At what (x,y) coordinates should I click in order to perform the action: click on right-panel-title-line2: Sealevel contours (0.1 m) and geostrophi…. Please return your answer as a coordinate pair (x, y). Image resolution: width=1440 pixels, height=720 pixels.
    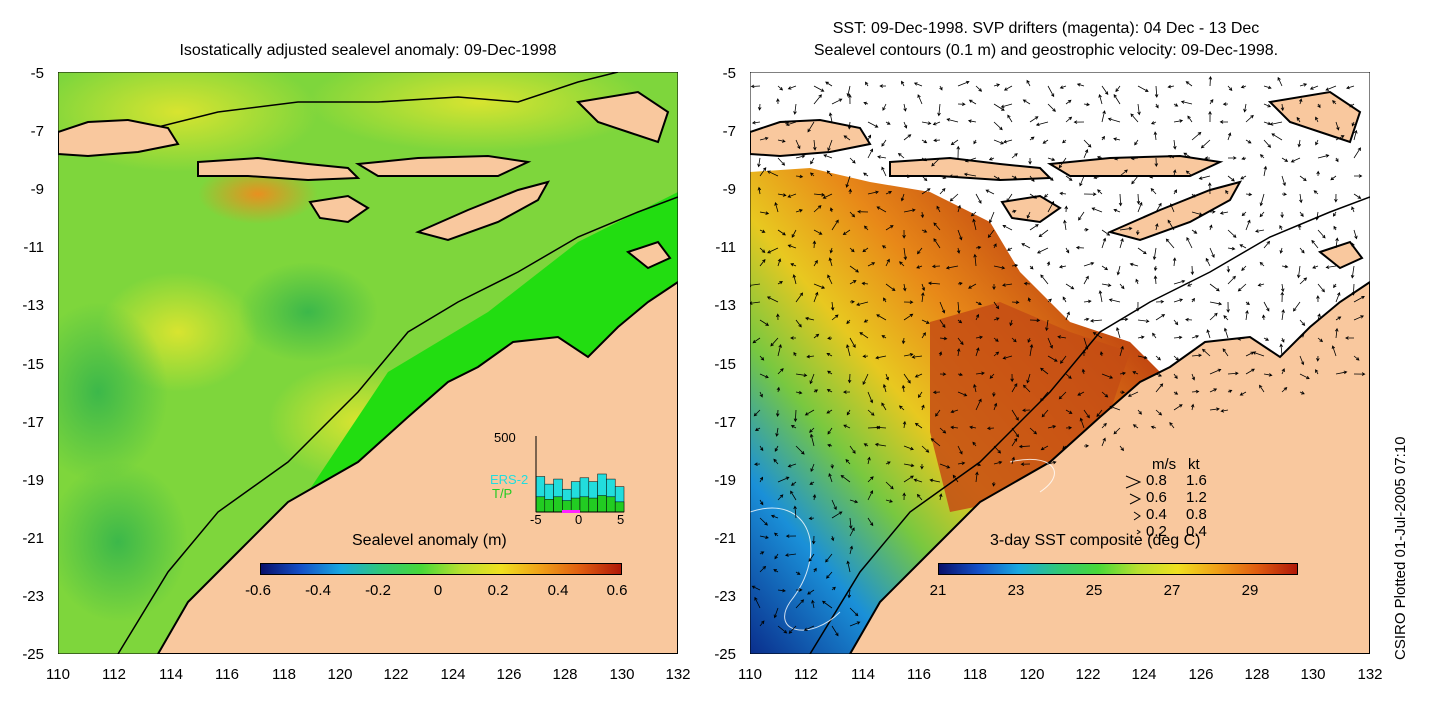
    Looking at the image, I should click on (1046, 50).